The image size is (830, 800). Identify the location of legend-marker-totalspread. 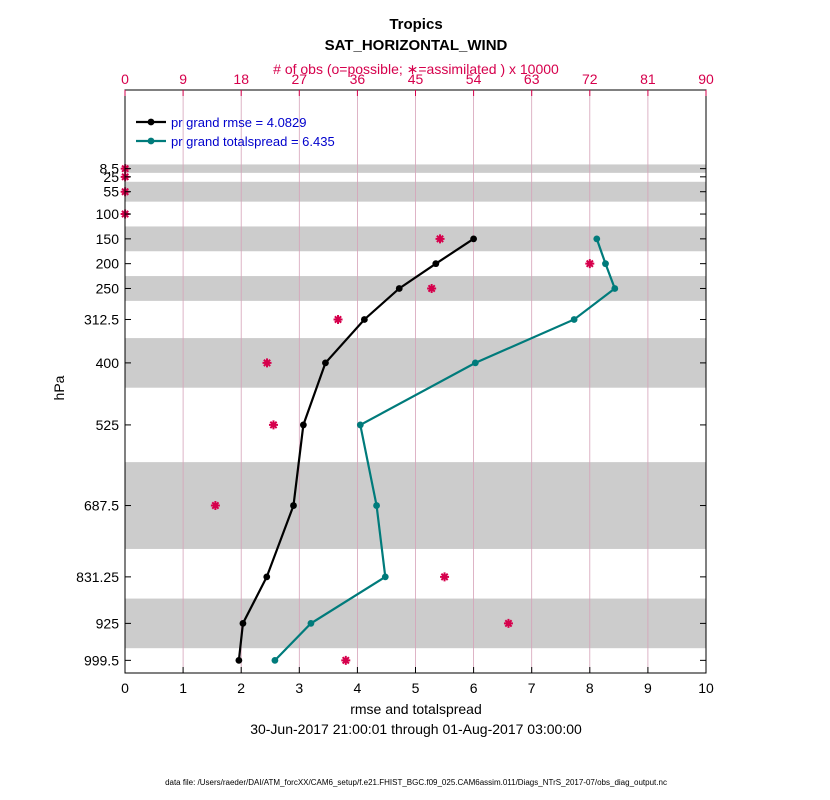
(151, 141).